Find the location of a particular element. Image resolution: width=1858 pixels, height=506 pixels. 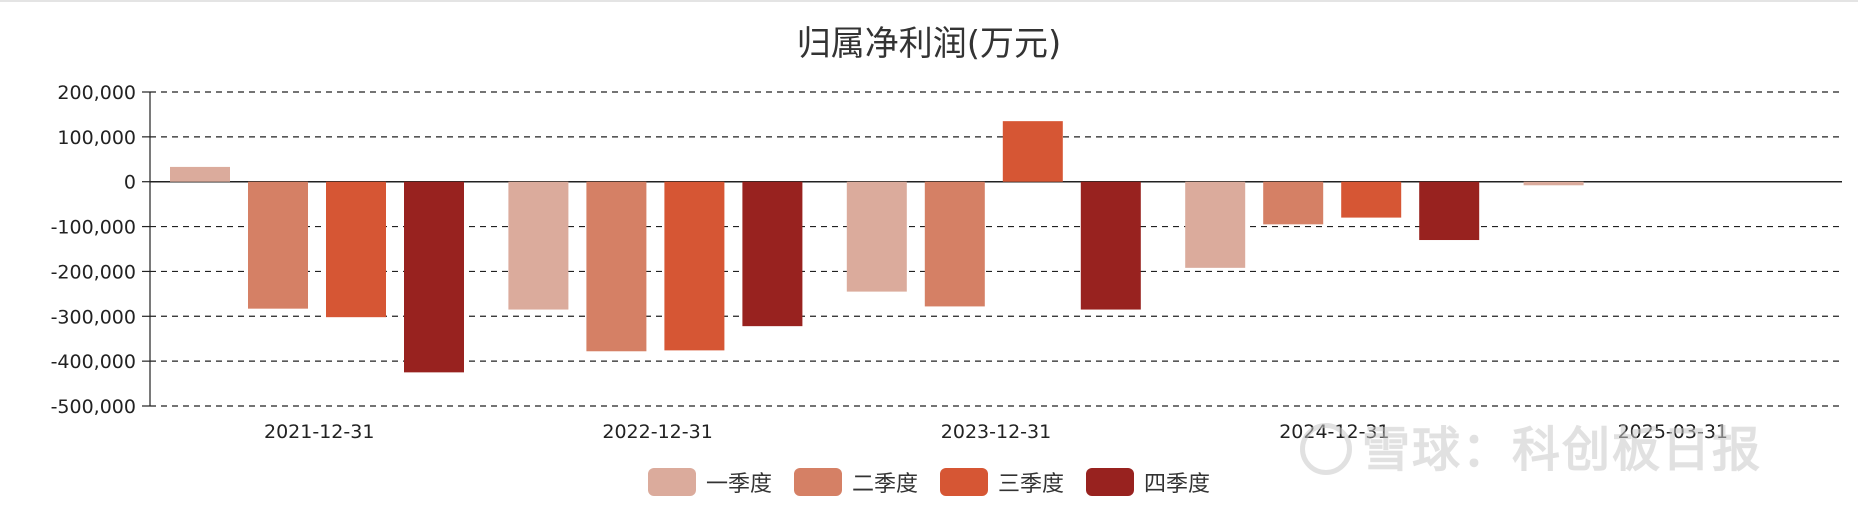

legend-item-q2: 二季度 is located at coordinates (855, 482).